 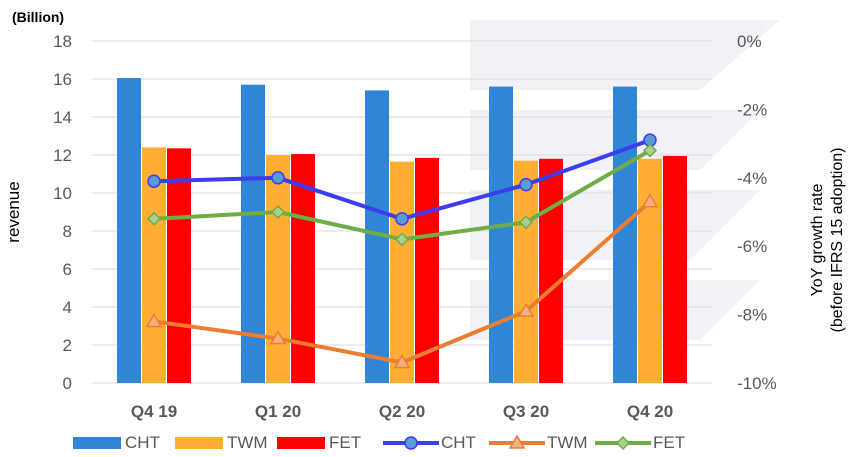 I want to click on y-tick-left: 6, so click(x=67, y=269).